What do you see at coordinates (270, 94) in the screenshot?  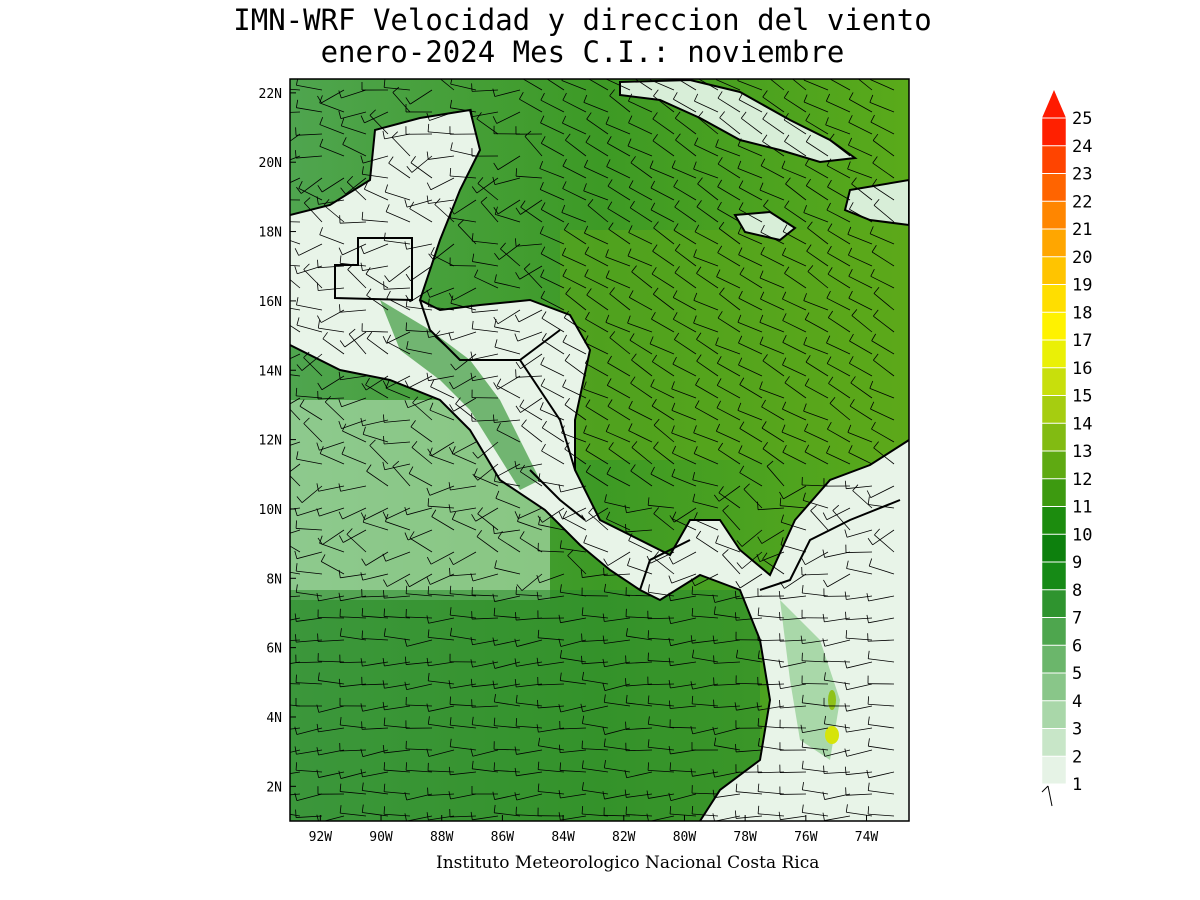 I see `lat-tick-label: 22N` at bounding box center [270, 94].